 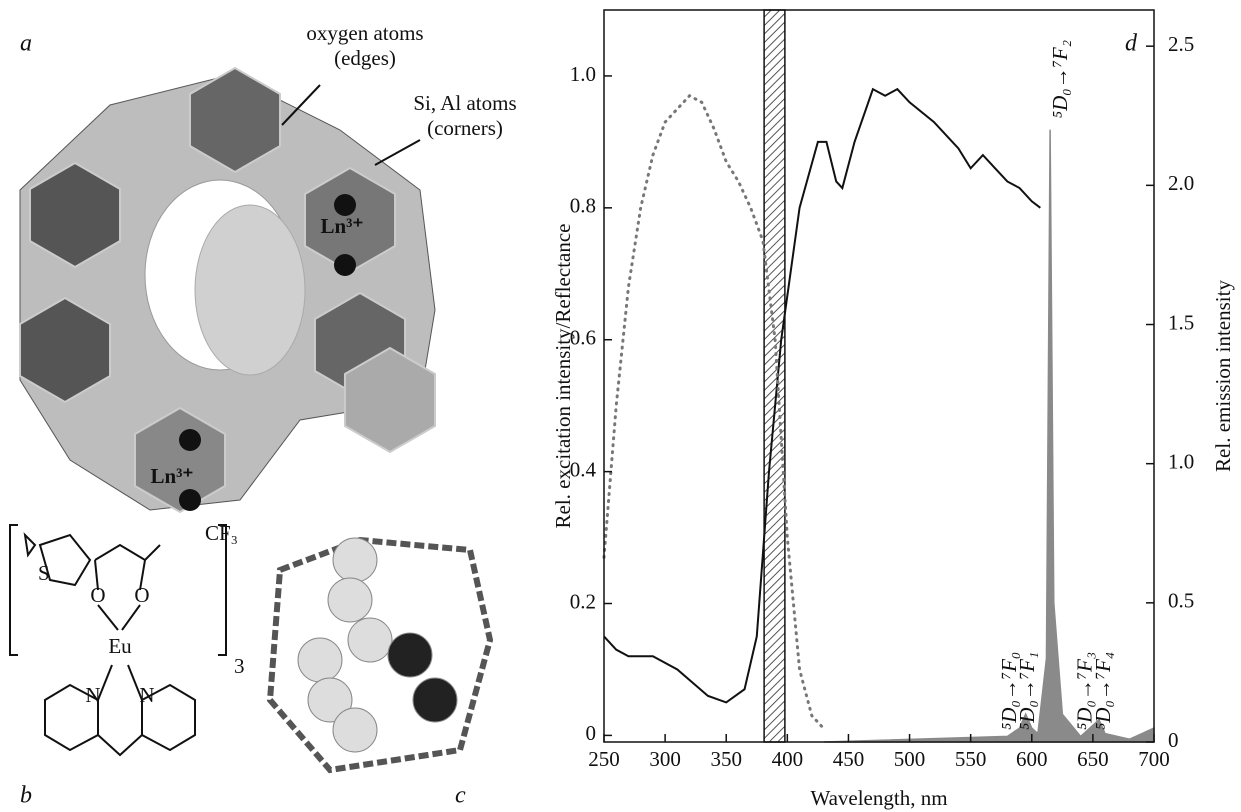 What do you see at coordinates (910, 759) in the screenshot?
I see `x-tick-label: 500` at bounding box center [910, 759].